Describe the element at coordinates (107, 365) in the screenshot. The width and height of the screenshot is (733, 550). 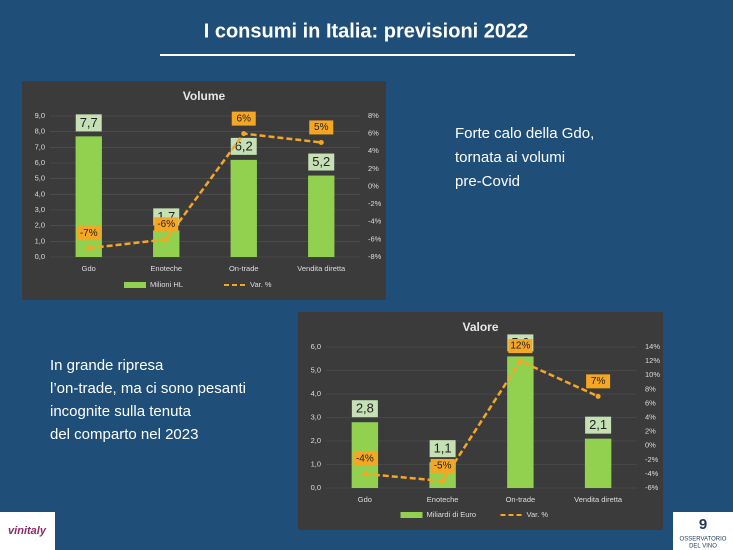
I see `note-line: In grande ripresa` at that location.